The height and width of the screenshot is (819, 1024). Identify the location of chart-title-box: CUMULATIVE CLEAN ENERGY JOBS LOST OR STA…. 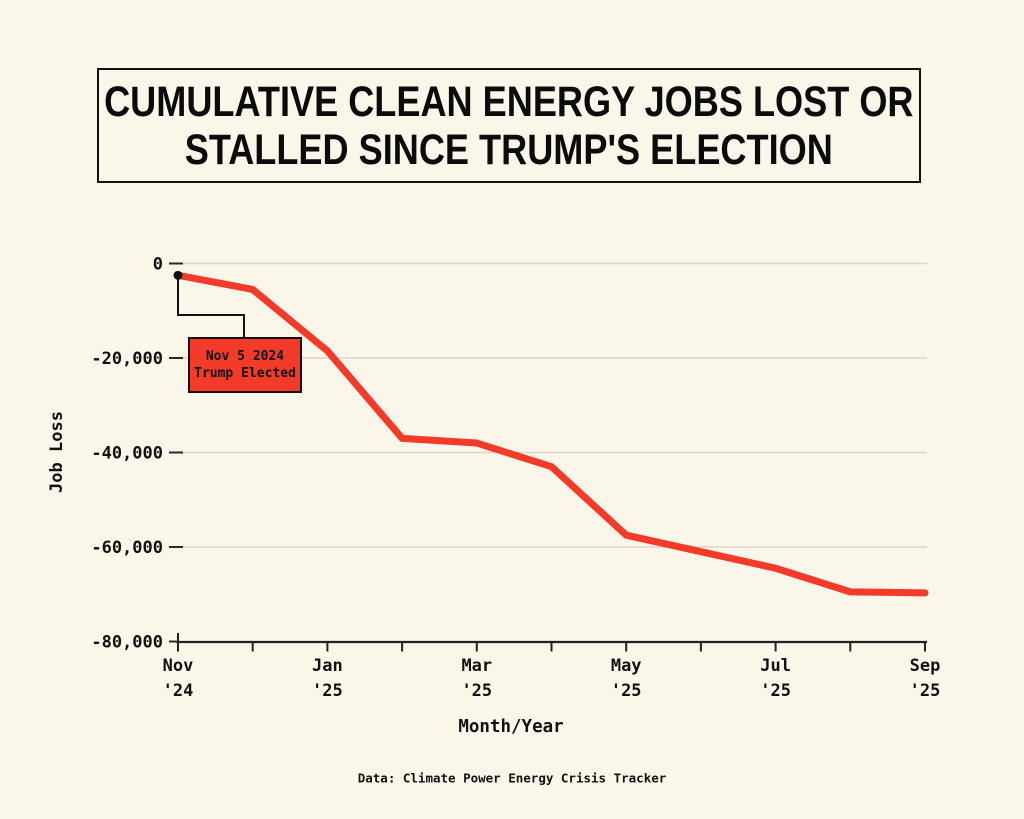
(509, 125).